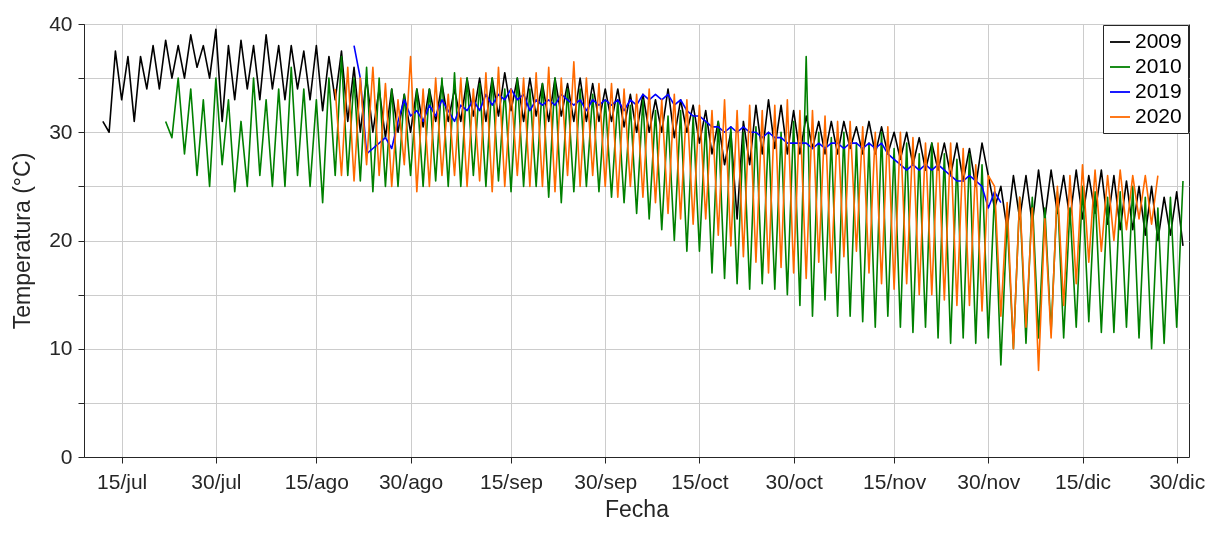 The height and width of the screenshot is (537, 1217). Describe the element at coordinates (61, 348) in the screenshot. I see `y-tick-label: 10` at that location.